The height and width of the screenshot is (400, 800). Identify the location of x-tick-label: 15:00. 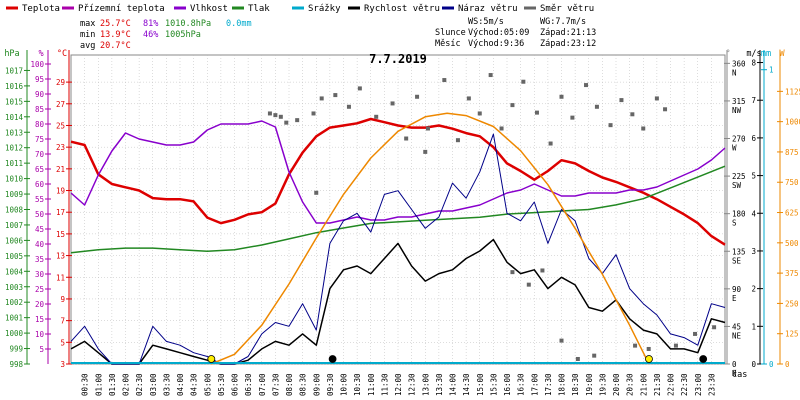
(480, 384).